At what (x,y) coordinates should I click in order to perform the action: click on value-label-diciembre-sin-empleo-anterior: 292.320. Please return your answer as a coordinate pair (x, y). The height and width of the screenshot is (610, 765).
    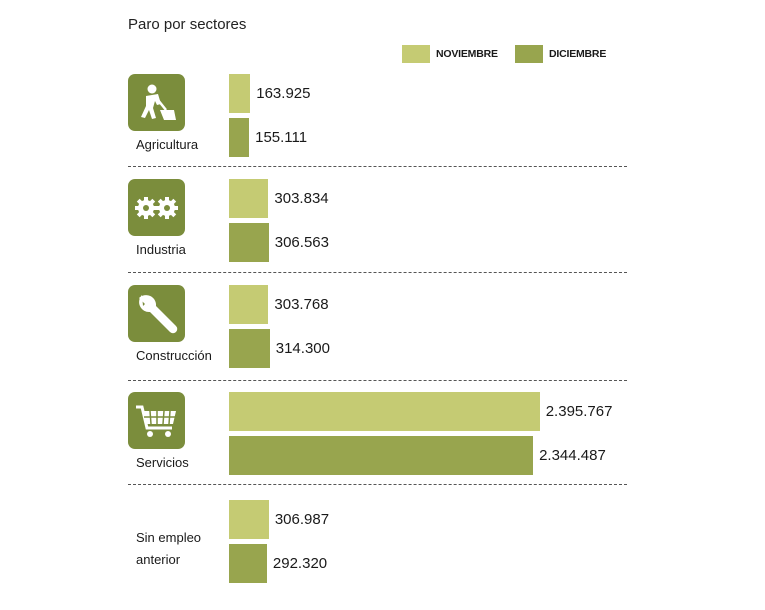
    Looking at the image, I should click on (300, 563).